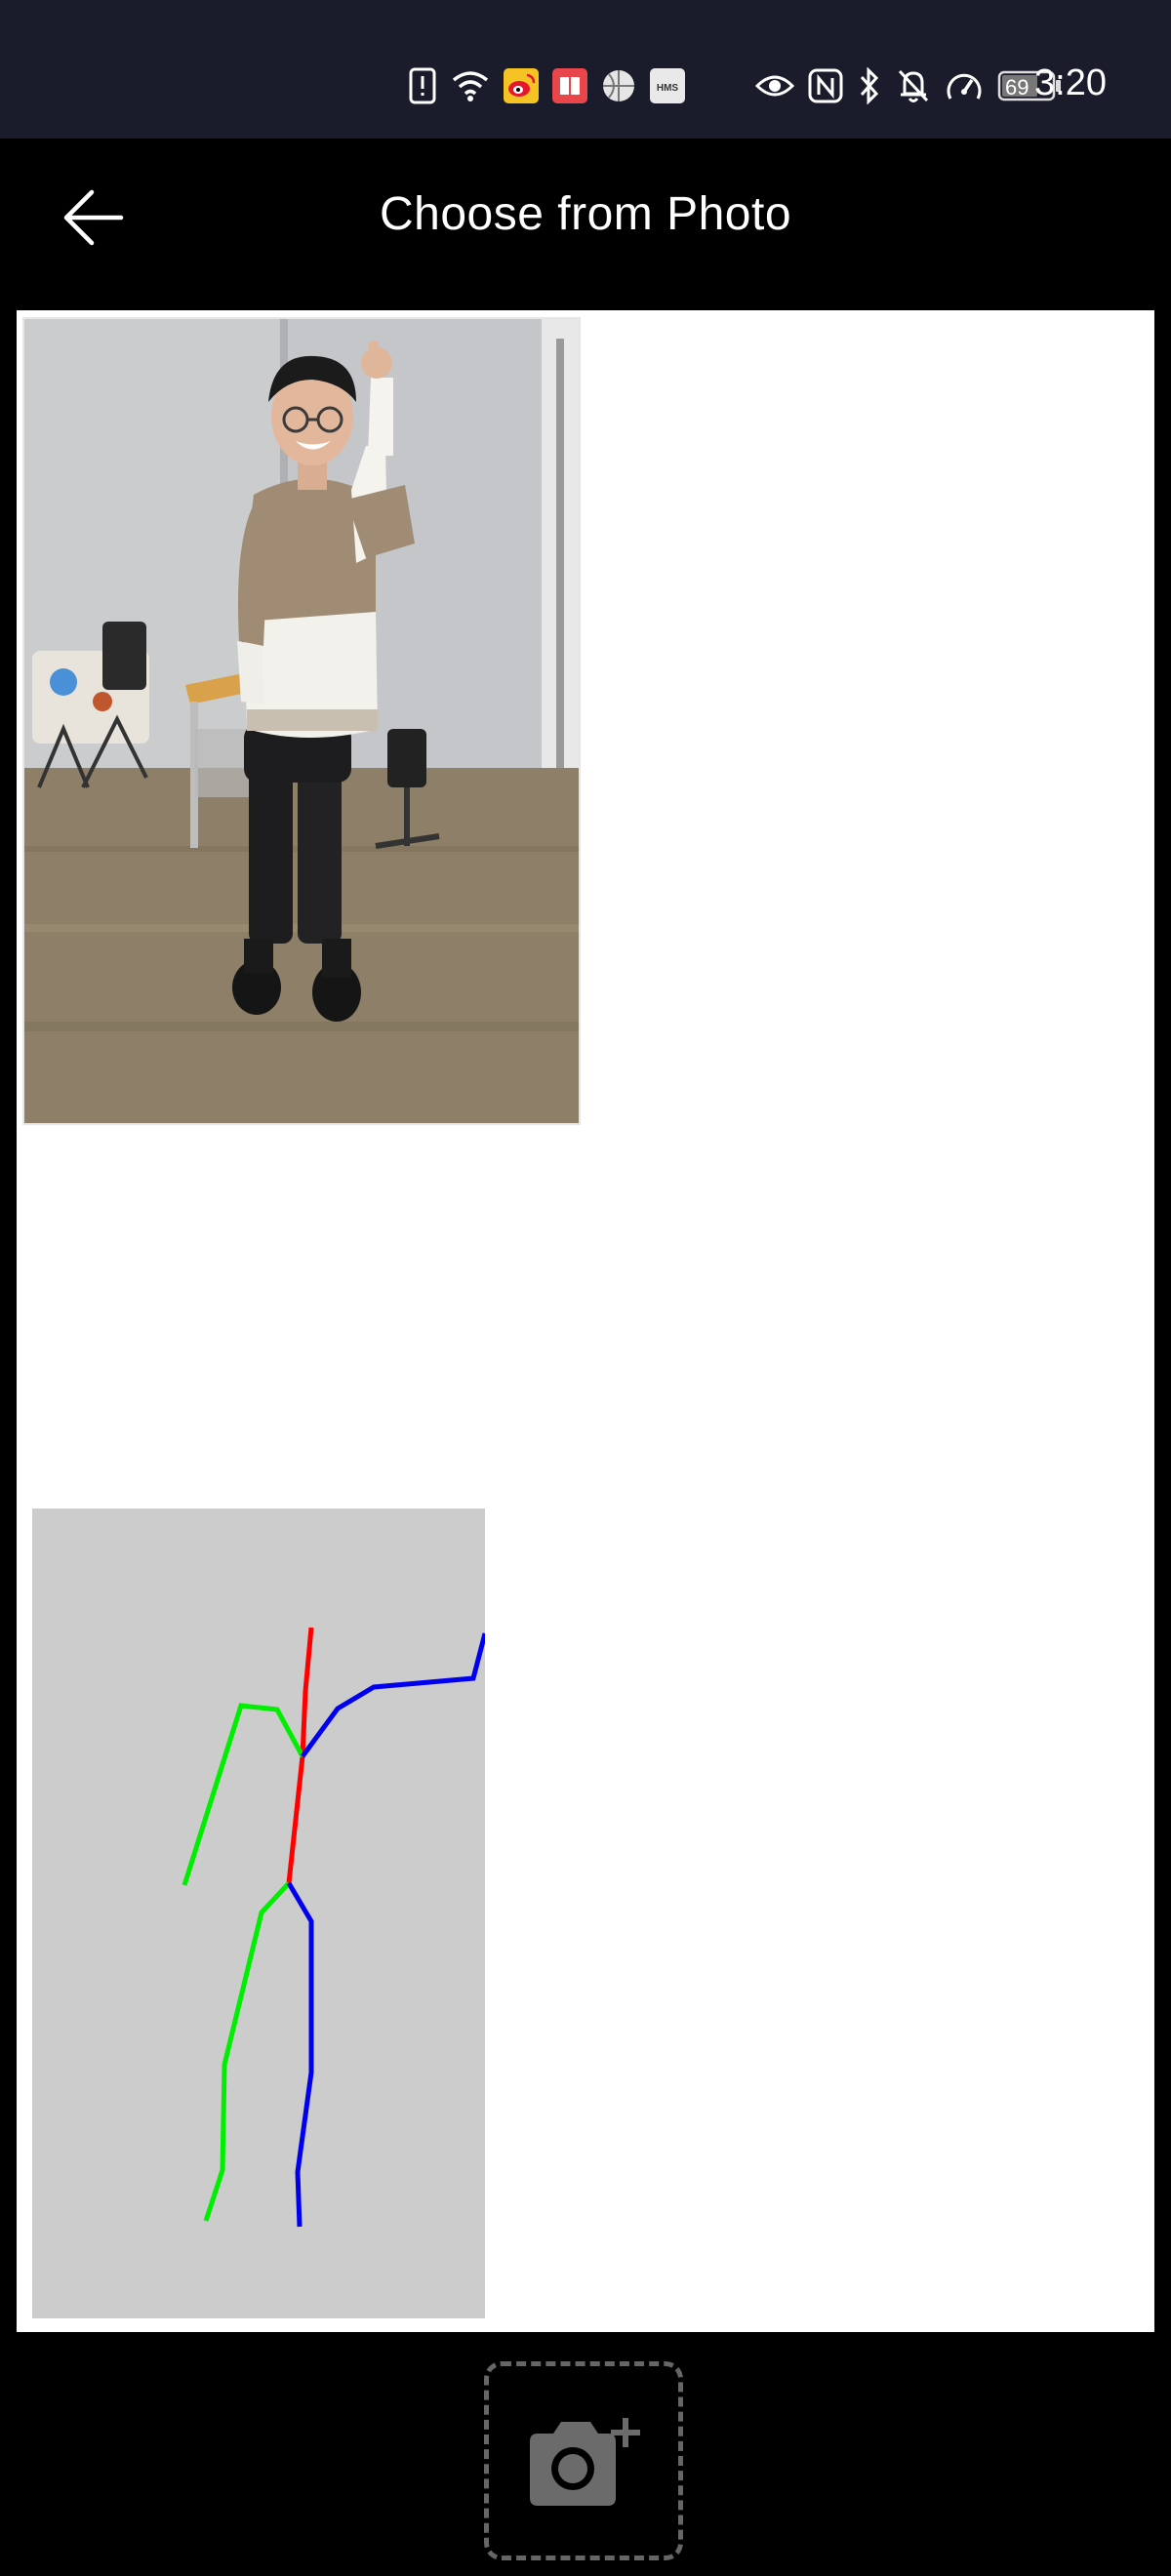 The image size is (1171, 2576). What do you see at coordinates (422, 85) in the screenshot?
I see `alert-icon` at bounding box center [422, 85].